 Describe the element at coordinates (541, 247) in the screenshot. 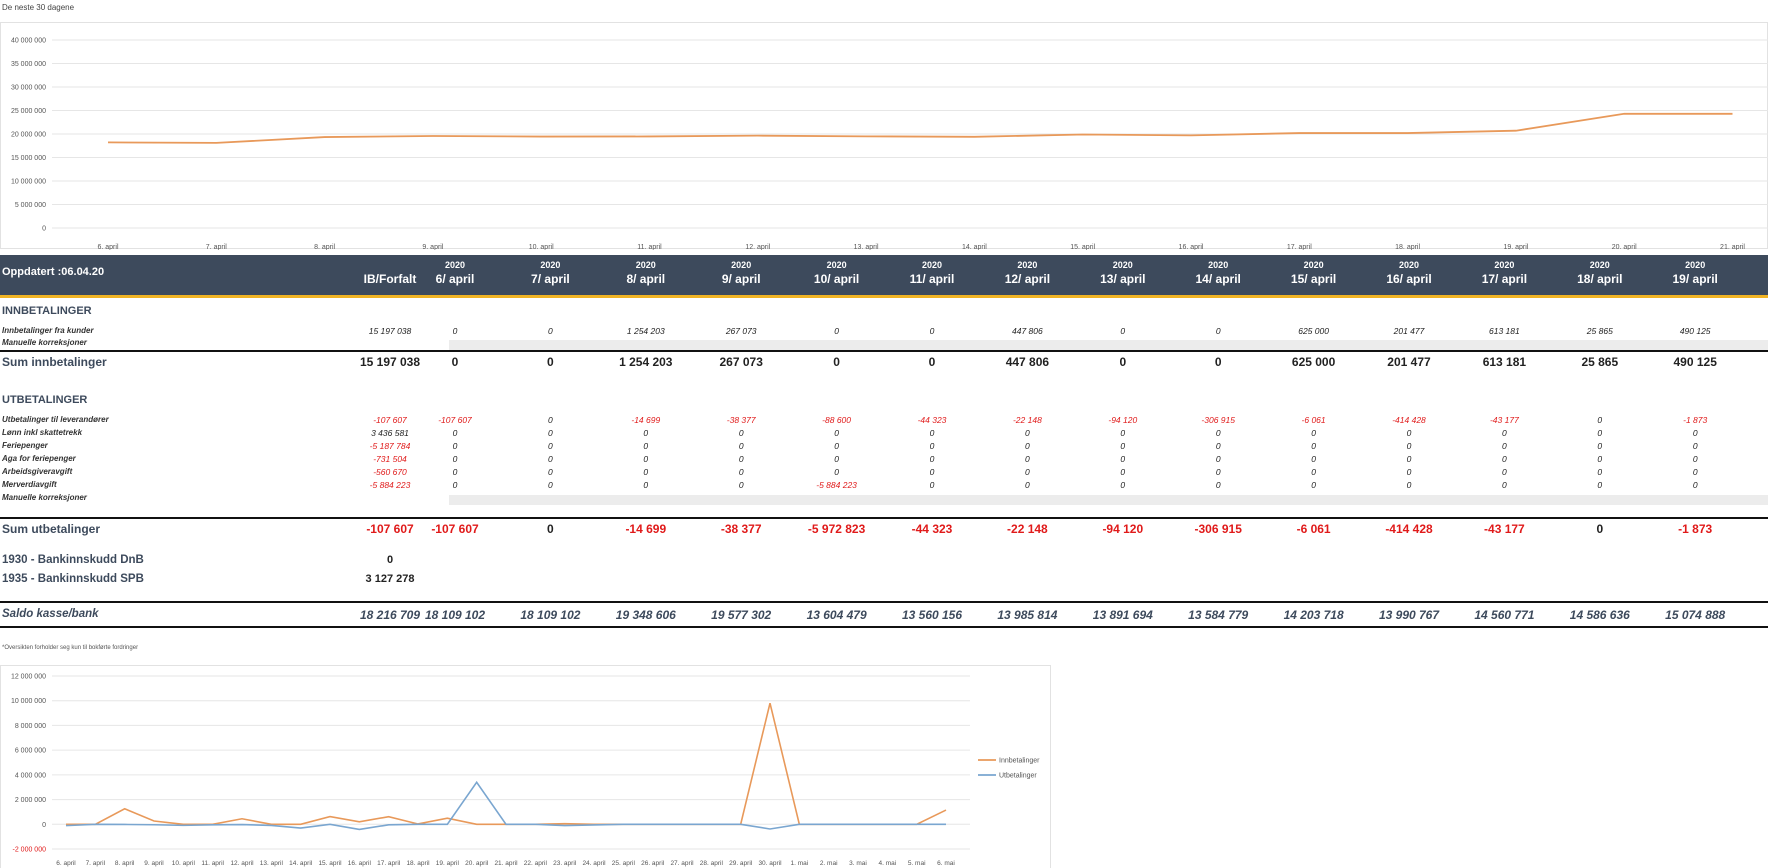

I see `x-tick-label: 10. april` at that location.